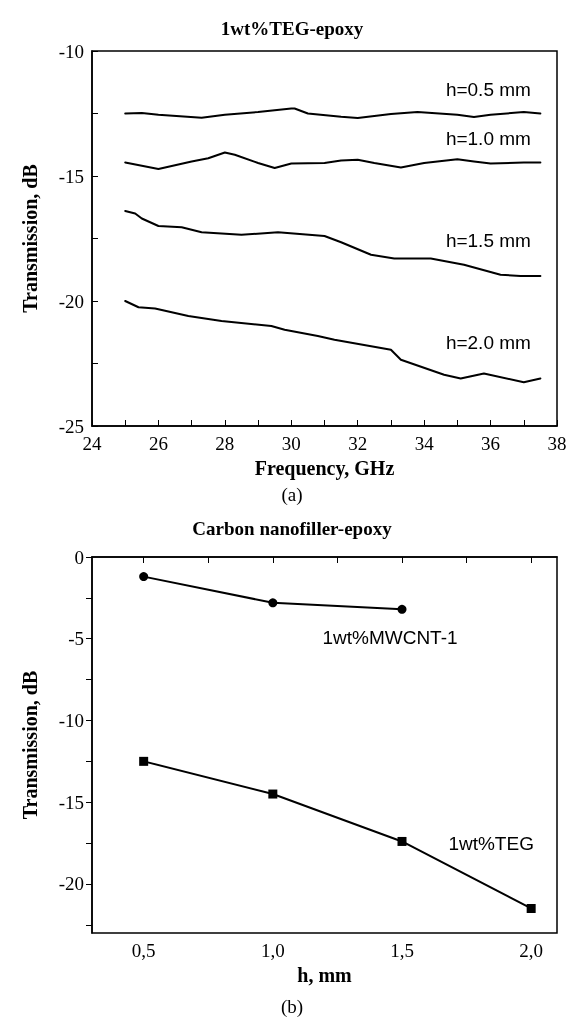 Image resolution: width=584 pixels, height=1020 pixels. I want to click on x-tick-label: 28, so click(225, 443).